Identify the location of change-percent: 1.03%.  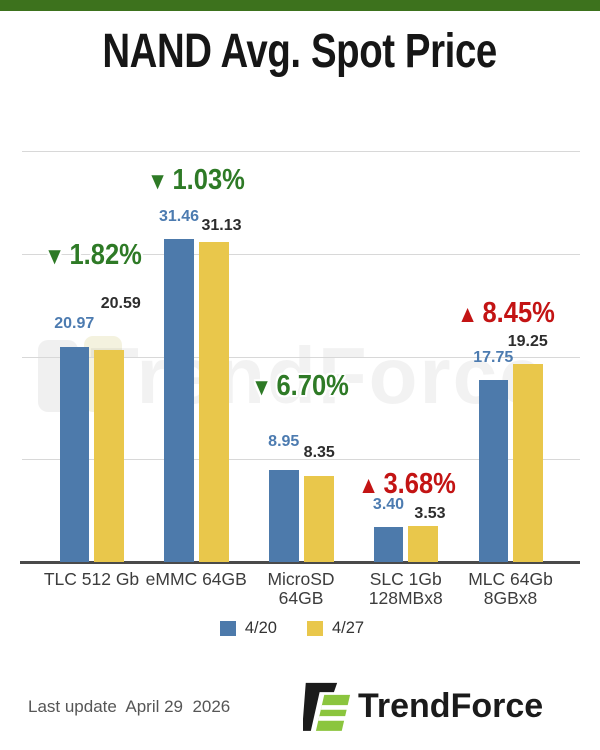
(208, 180).